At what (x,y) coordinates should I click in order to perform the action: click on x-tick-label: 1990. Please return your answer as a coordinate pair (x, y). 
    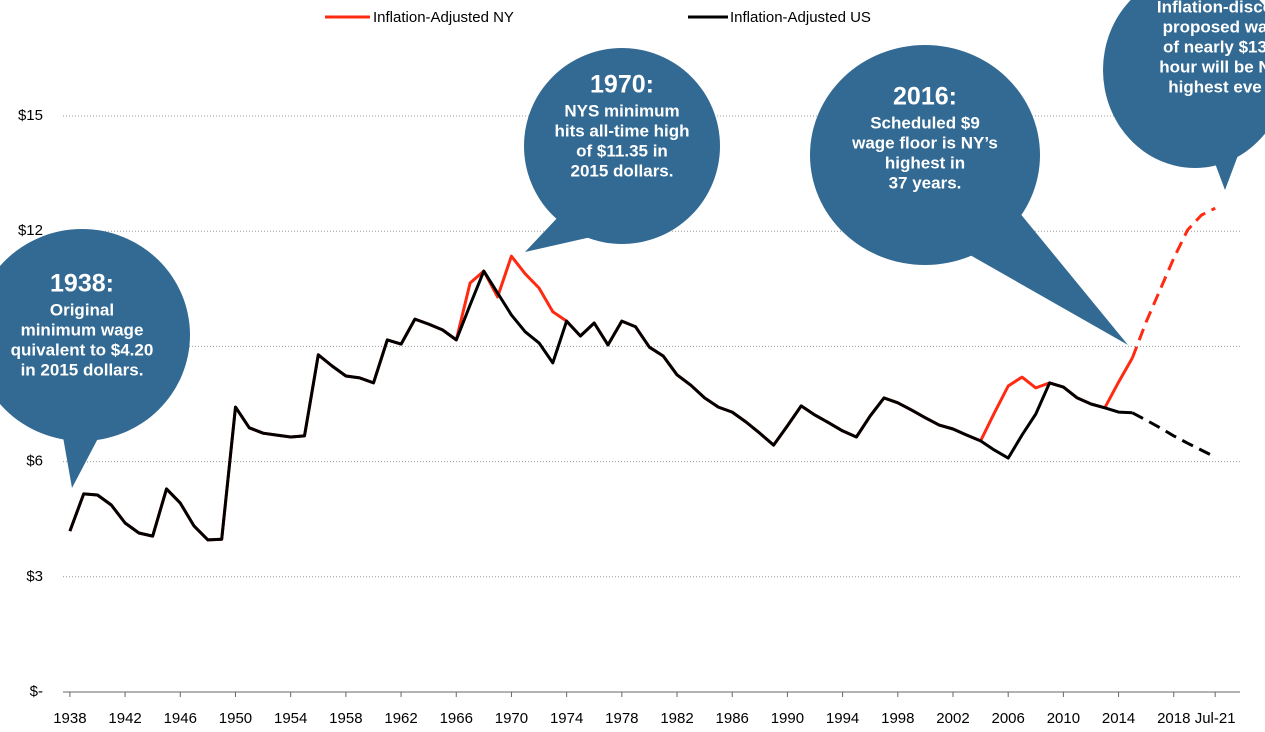
    Looking at the image, I should click on (787, 718).